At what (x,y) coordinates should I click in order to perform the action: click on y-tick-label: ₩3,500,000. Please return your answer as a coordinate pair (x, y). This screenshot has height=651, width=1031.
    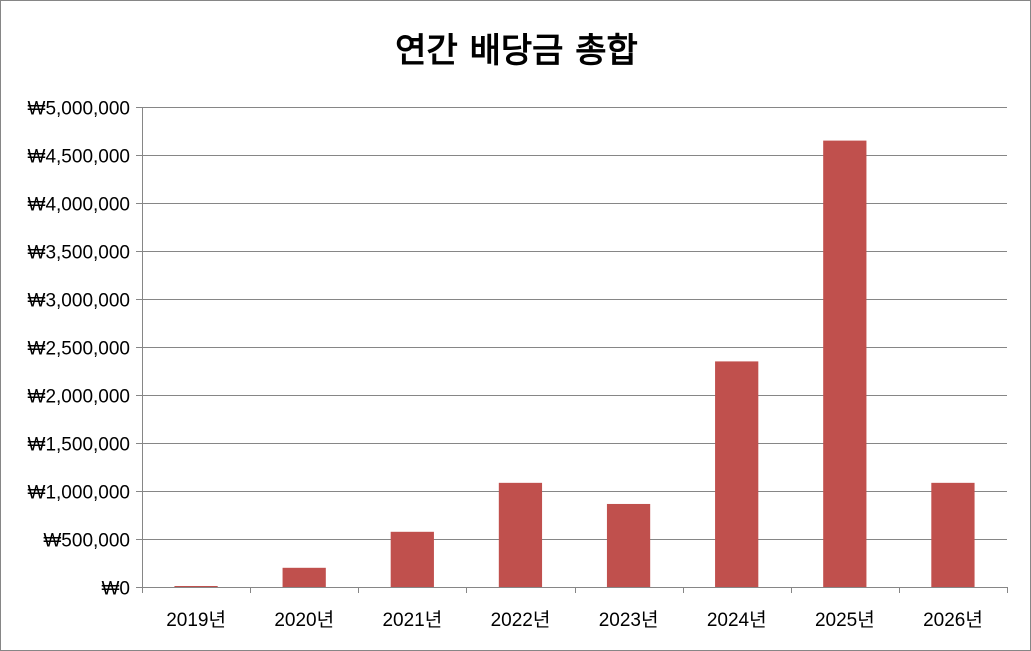
    Looking at the image, I should click on (79, 253).